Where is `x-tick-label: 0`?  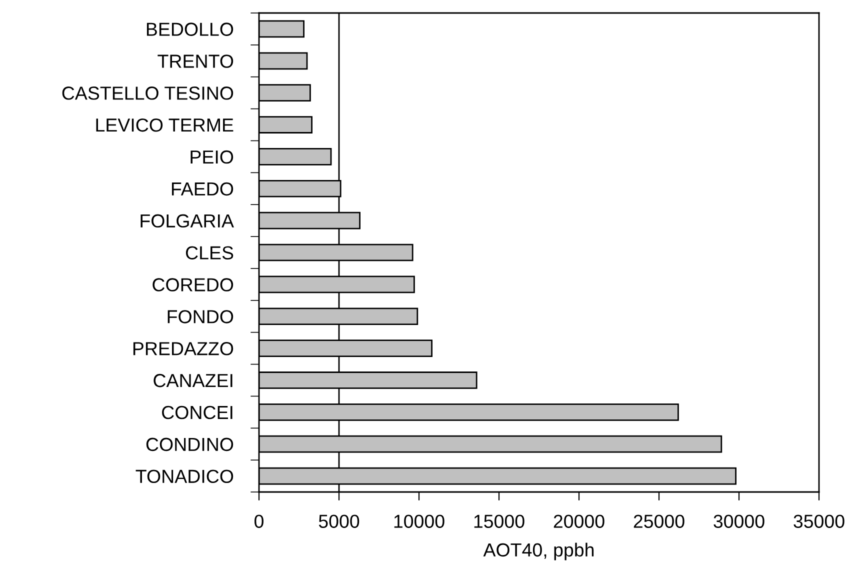 x-tick-label: 0 is located at coordinates (259, 521).